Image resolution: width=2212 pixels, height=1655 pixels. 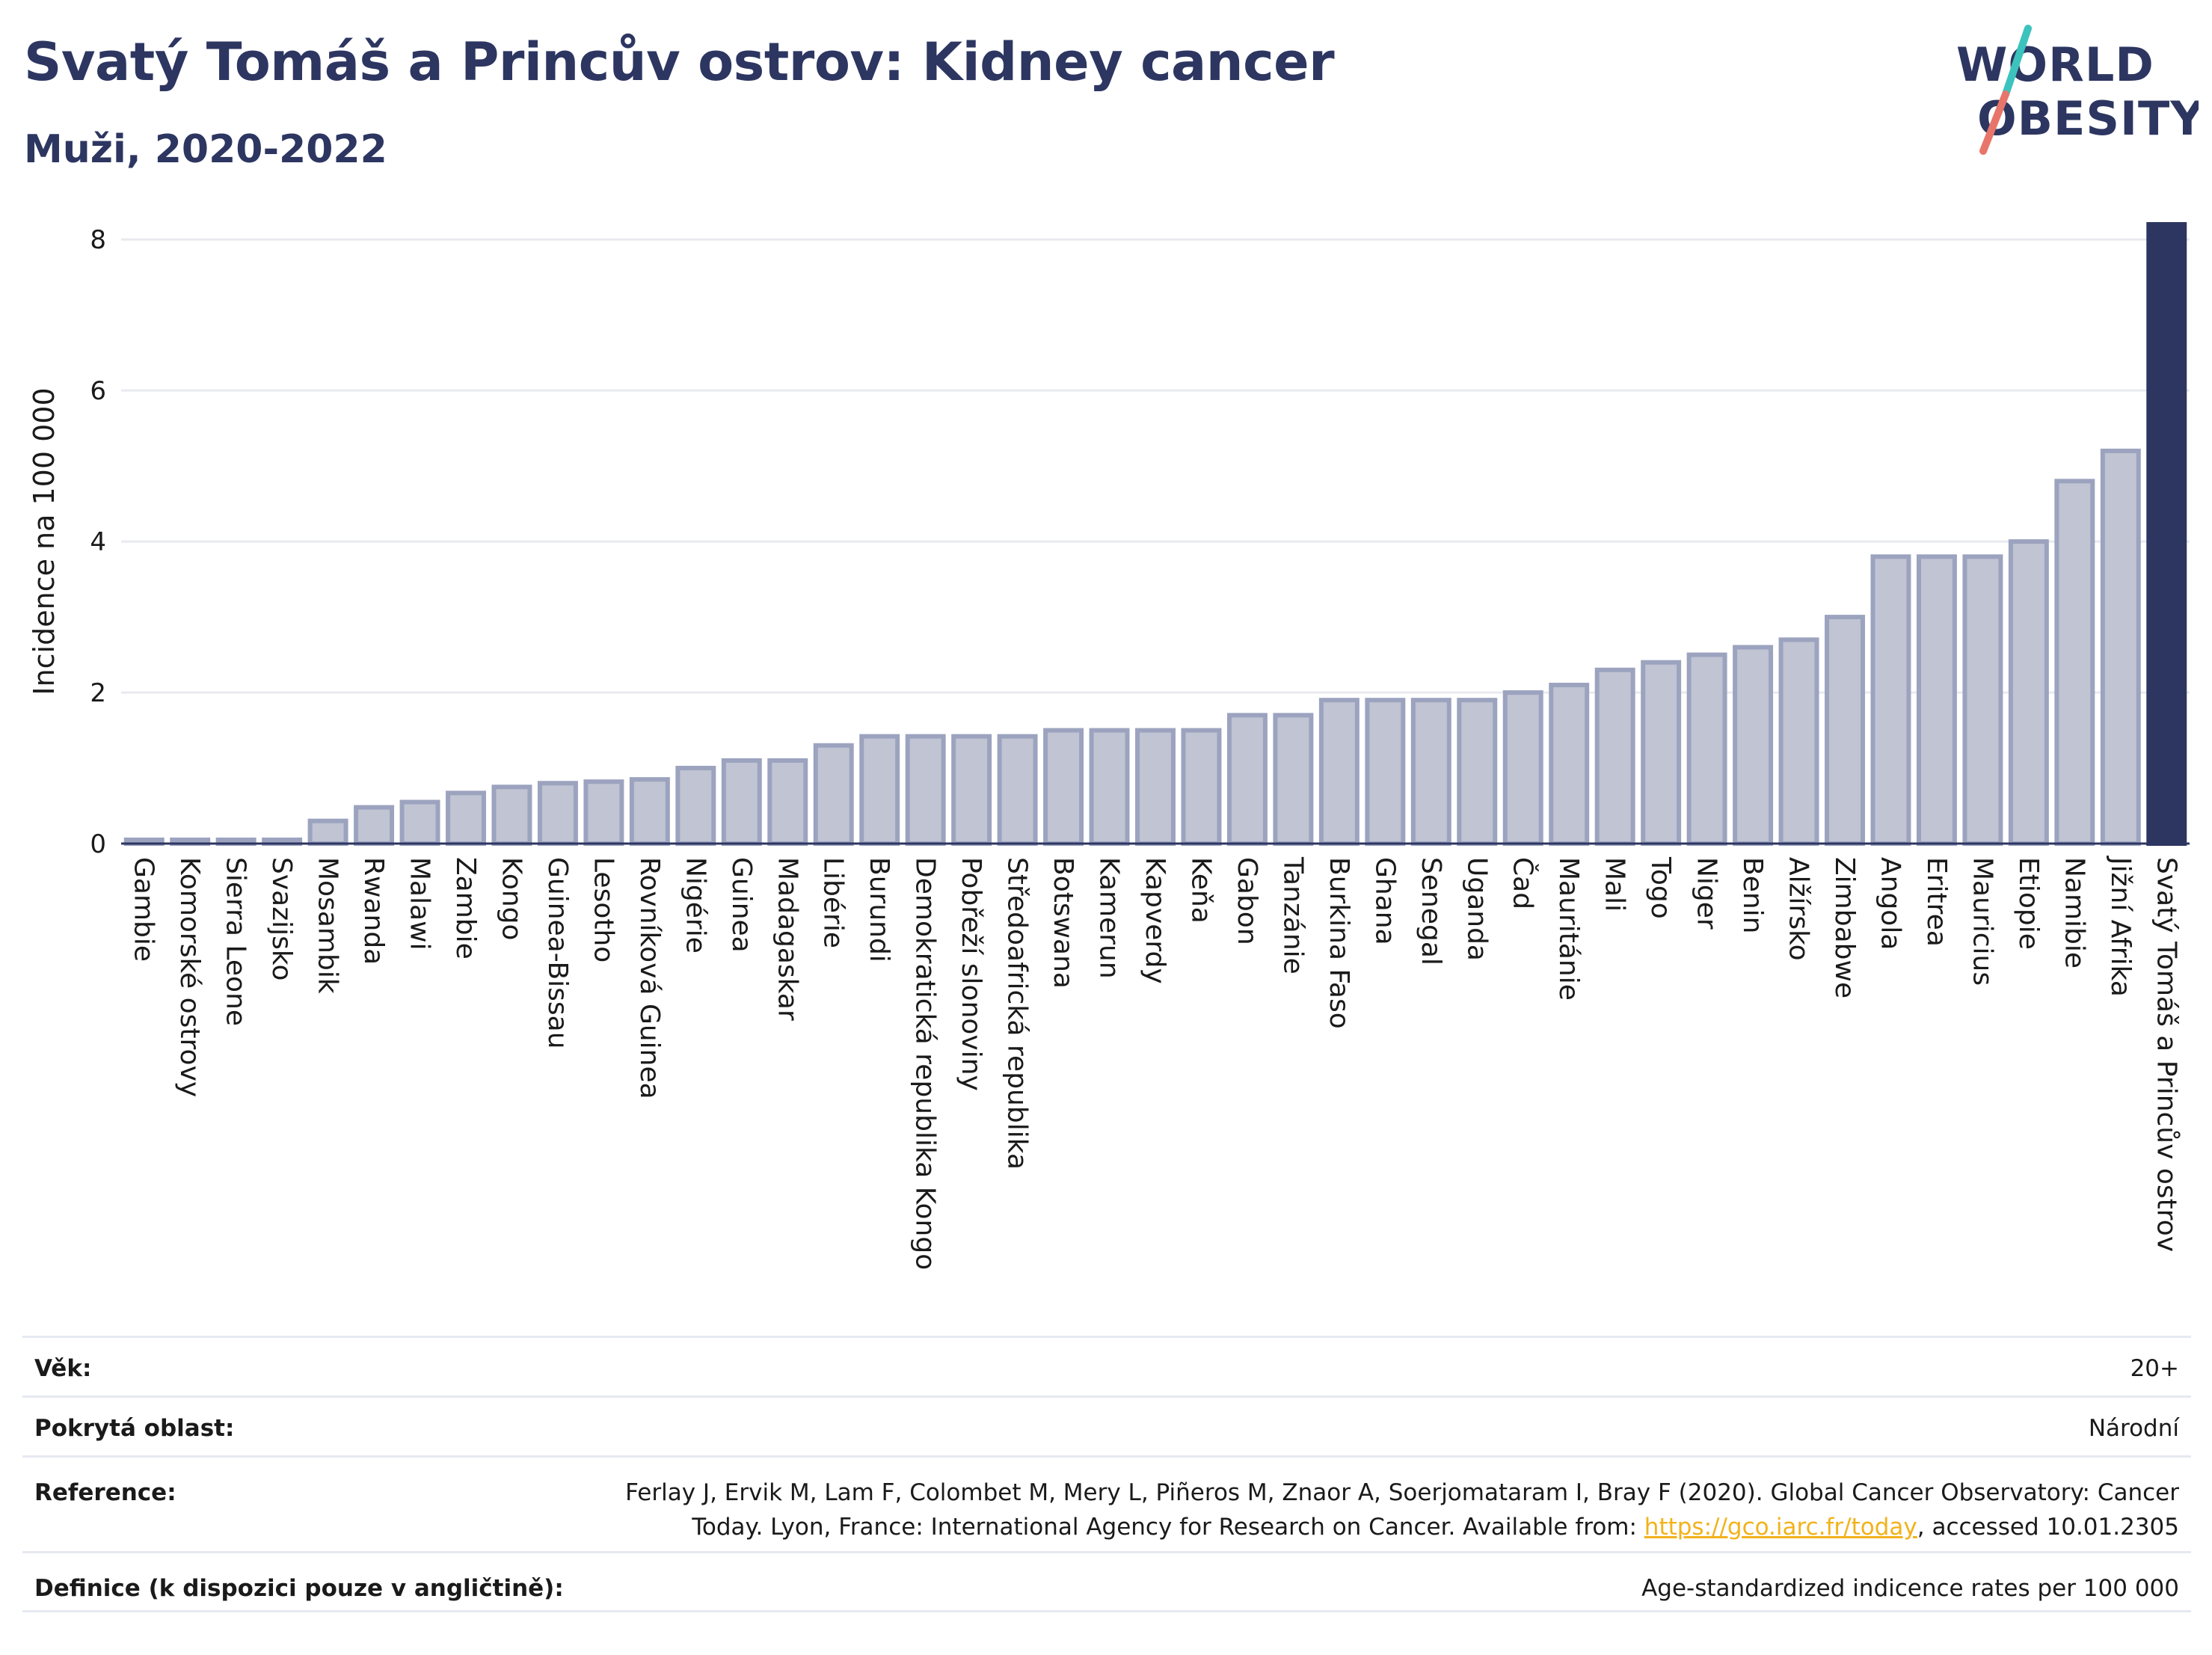 What do you see at coordinates (1752, 895) in the screenshot?
I see `x-tick-label: Benin` at bounding box center [1752, 895].